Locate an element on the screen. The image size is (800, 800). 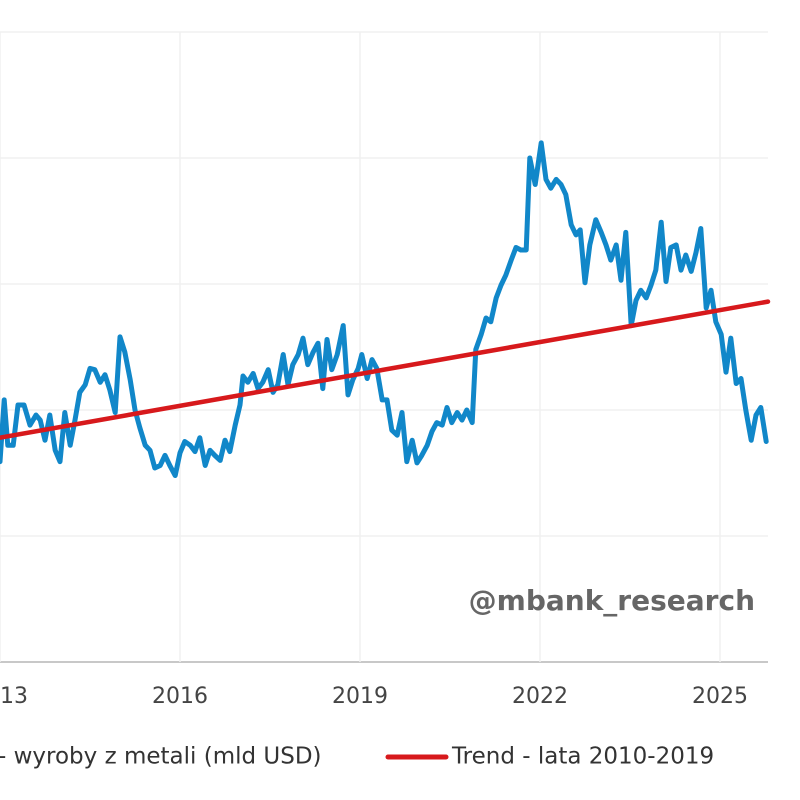
legend-label: Trend - lata 2010-2019 is located at coordinates (582, 757).